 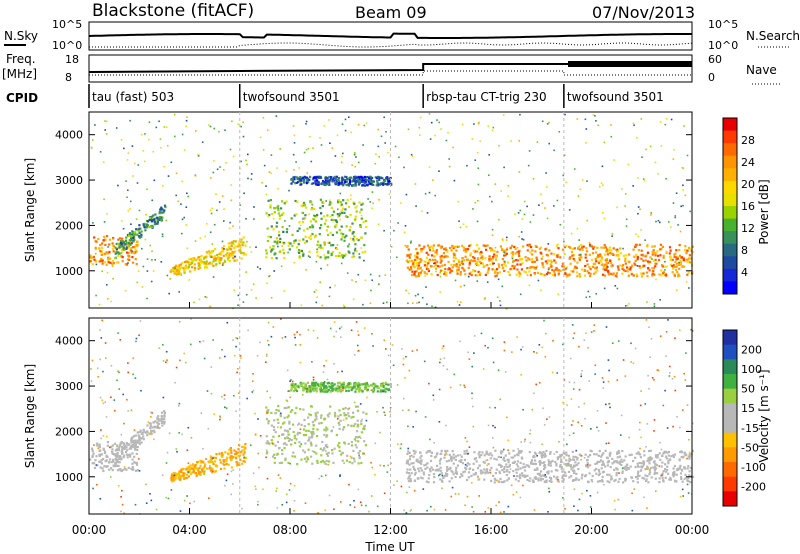 What do you see at coordinates (67, 24) in the screenshot?
I see `sky-tick-top: 10^5` at bounding box center [67, 24].